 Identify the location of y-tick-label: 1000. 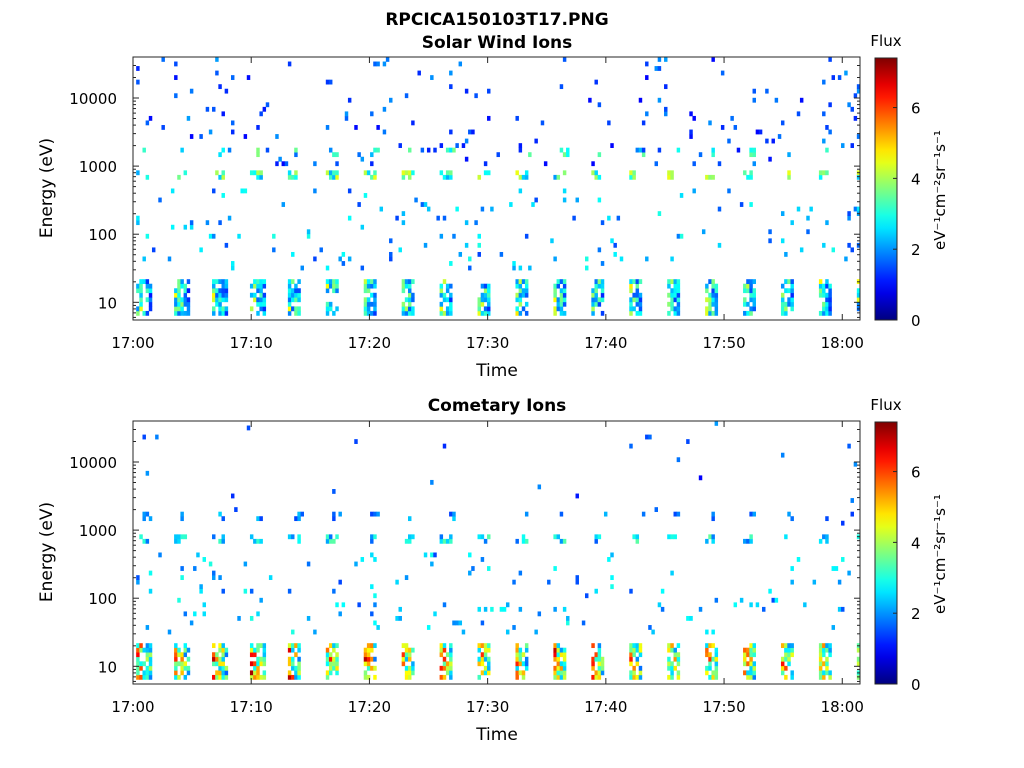
(98, 167).